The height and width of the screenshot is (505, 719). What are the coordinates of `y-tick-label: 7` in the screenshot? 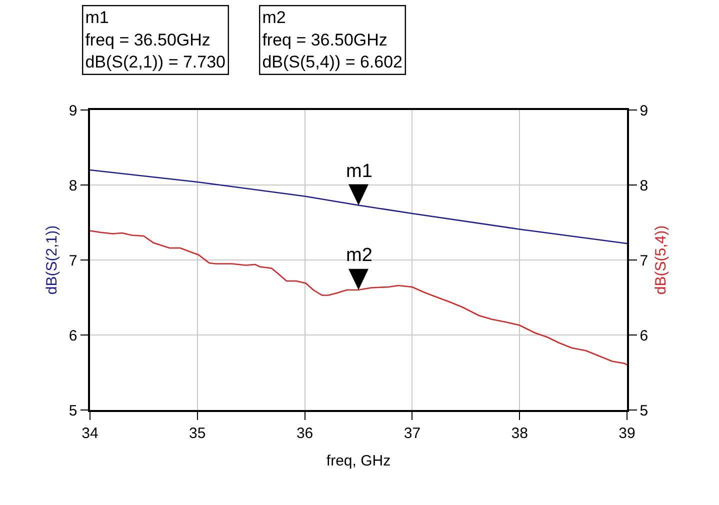 It's located at (73, 261).